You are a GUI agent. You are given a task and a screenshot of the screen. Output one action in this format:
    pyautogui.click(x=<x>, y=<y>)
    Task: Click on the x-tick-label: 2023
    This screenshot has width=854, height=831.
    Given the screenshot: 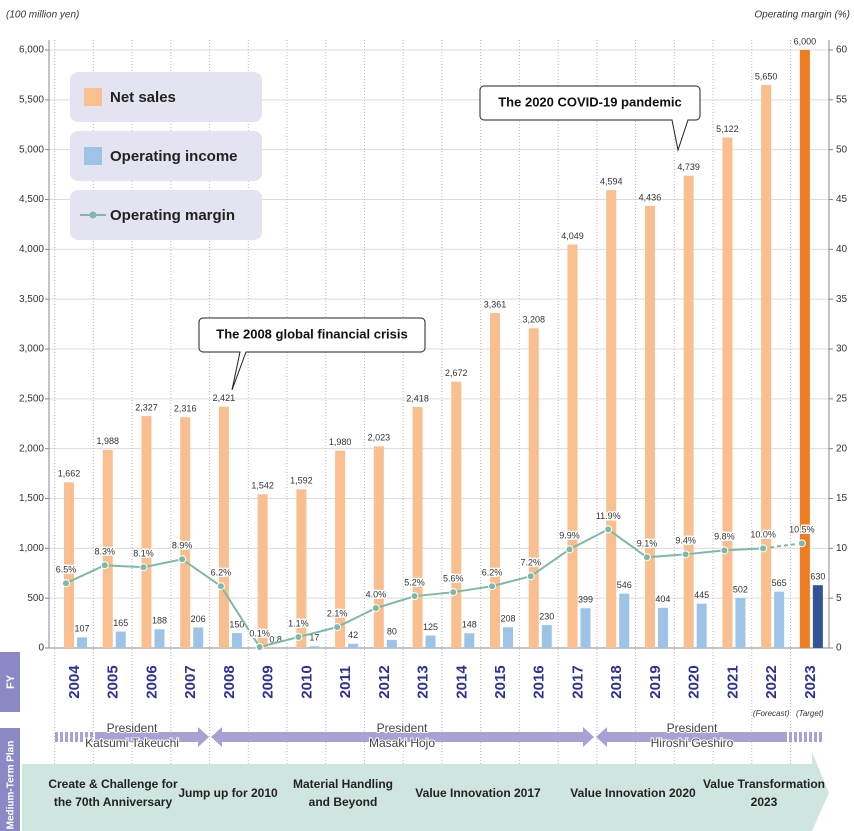 What is the action you would take?
    pyautogui.click(x=810, y=681)
    